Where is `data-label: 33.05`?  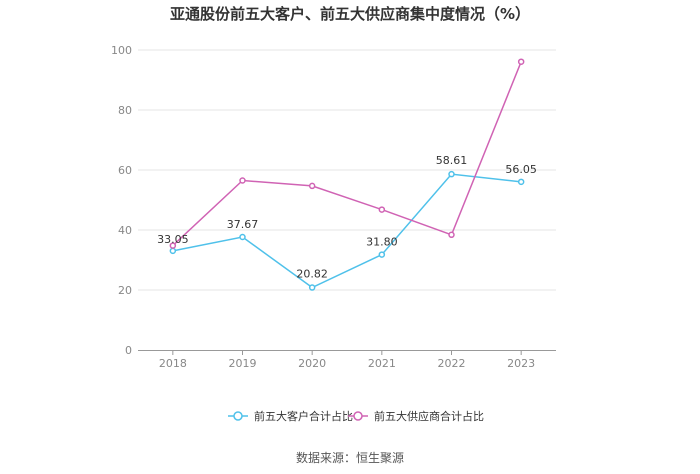 data-label: 33.05 is located at coordinates (173, 239).